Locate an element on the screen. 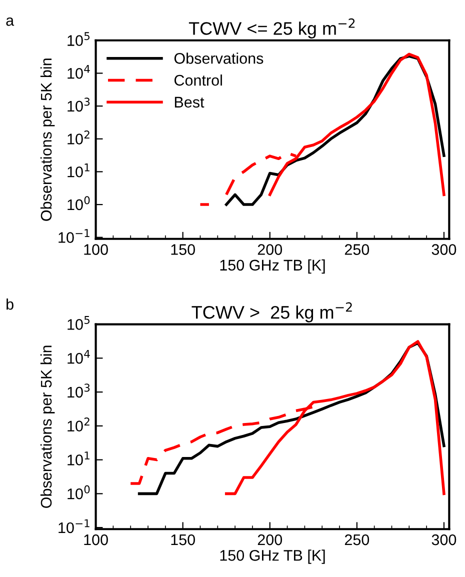  legend-label: Best is located at coordinates (189, 102).